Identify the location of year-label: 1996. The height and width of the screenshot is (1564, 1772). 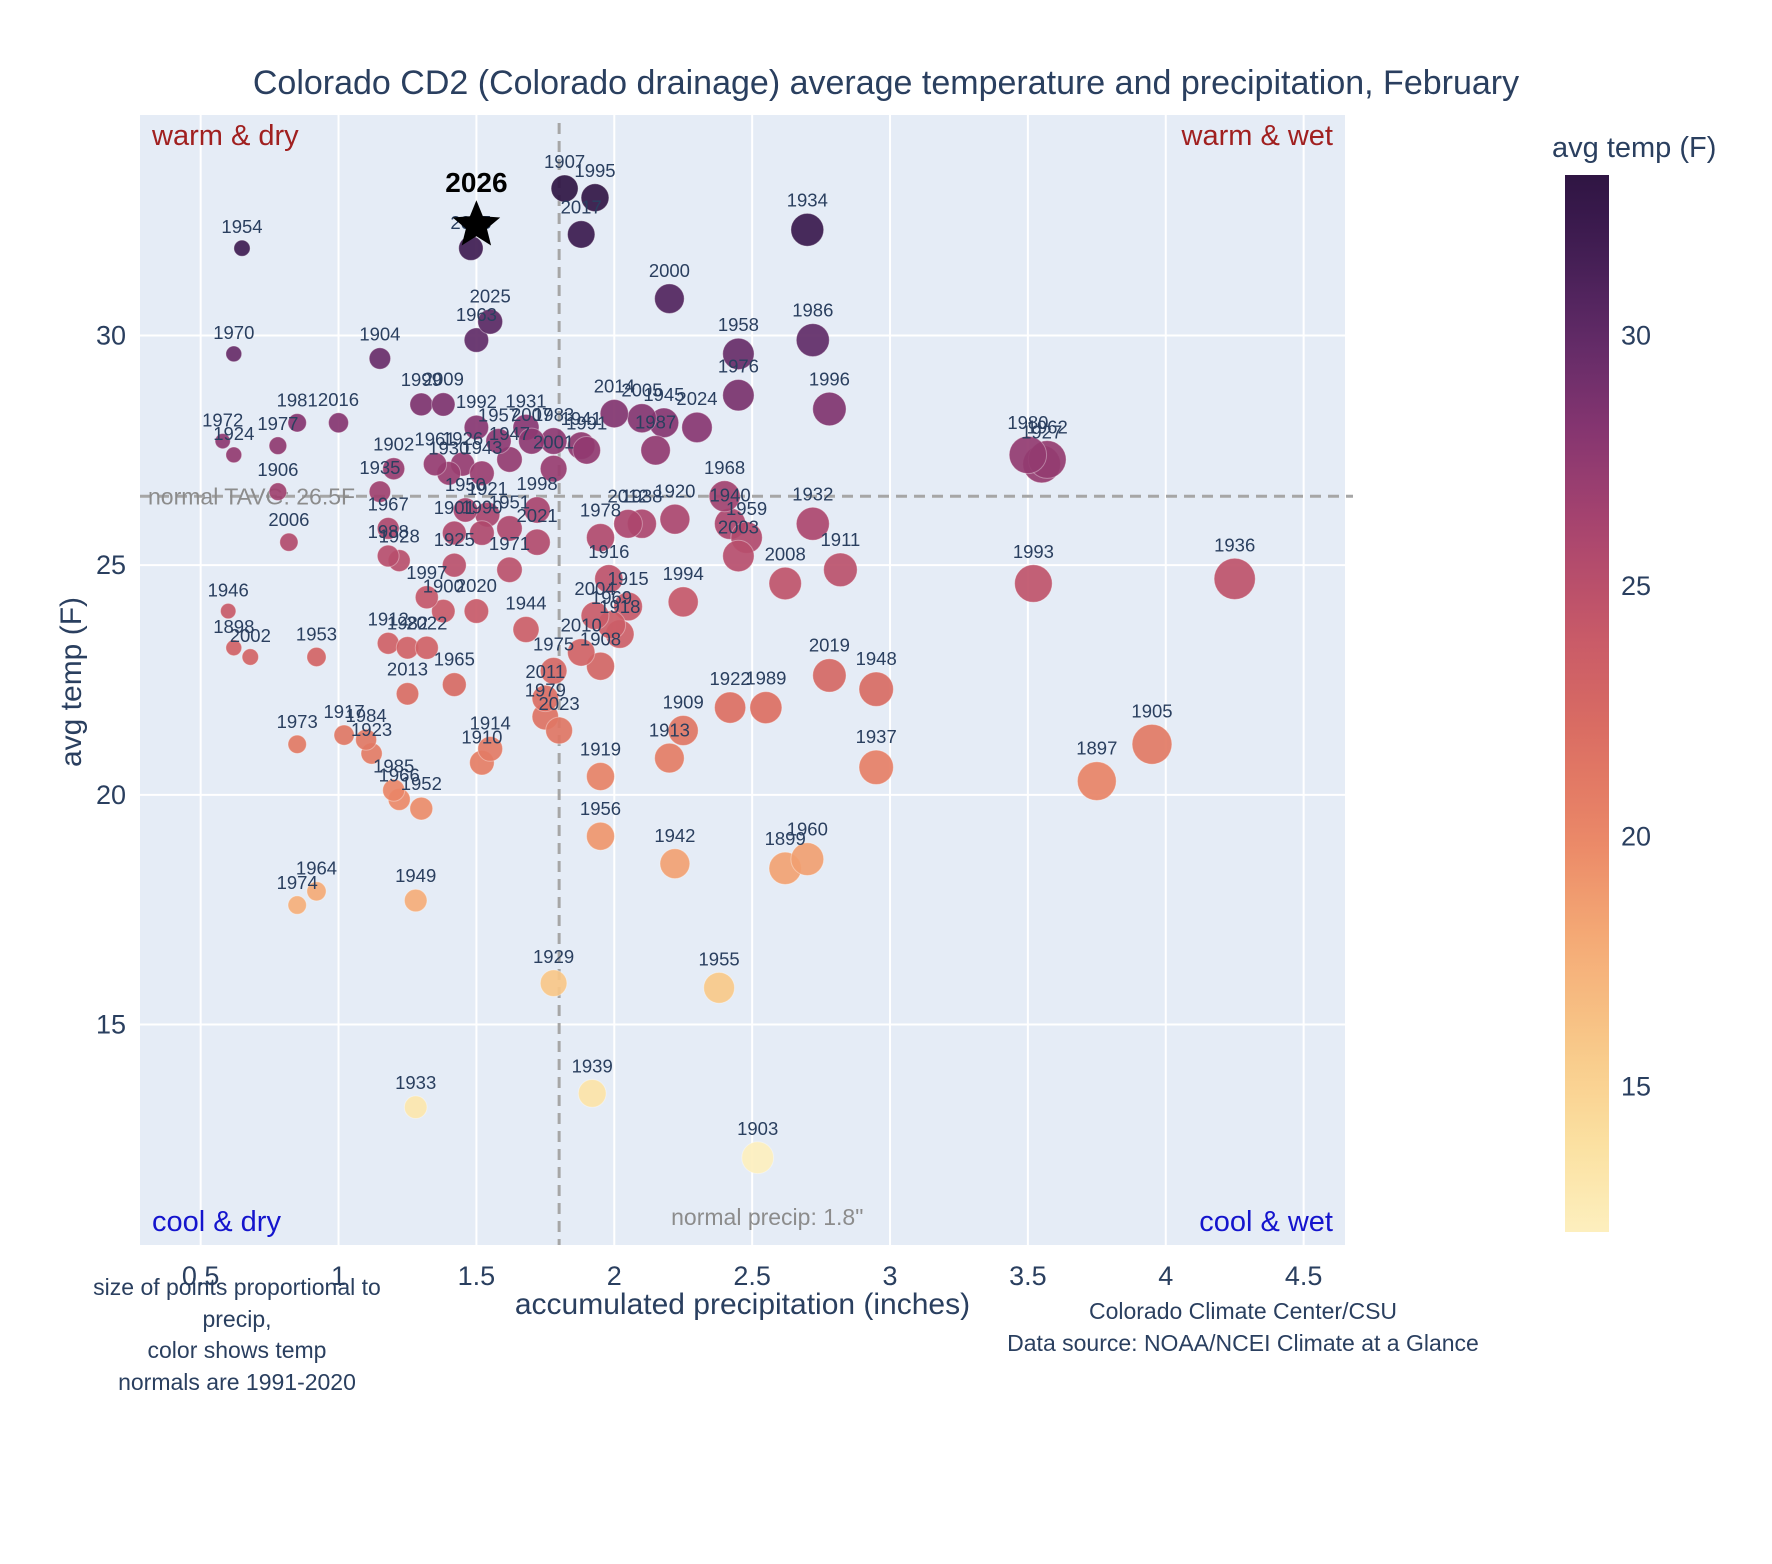
(829, 378).